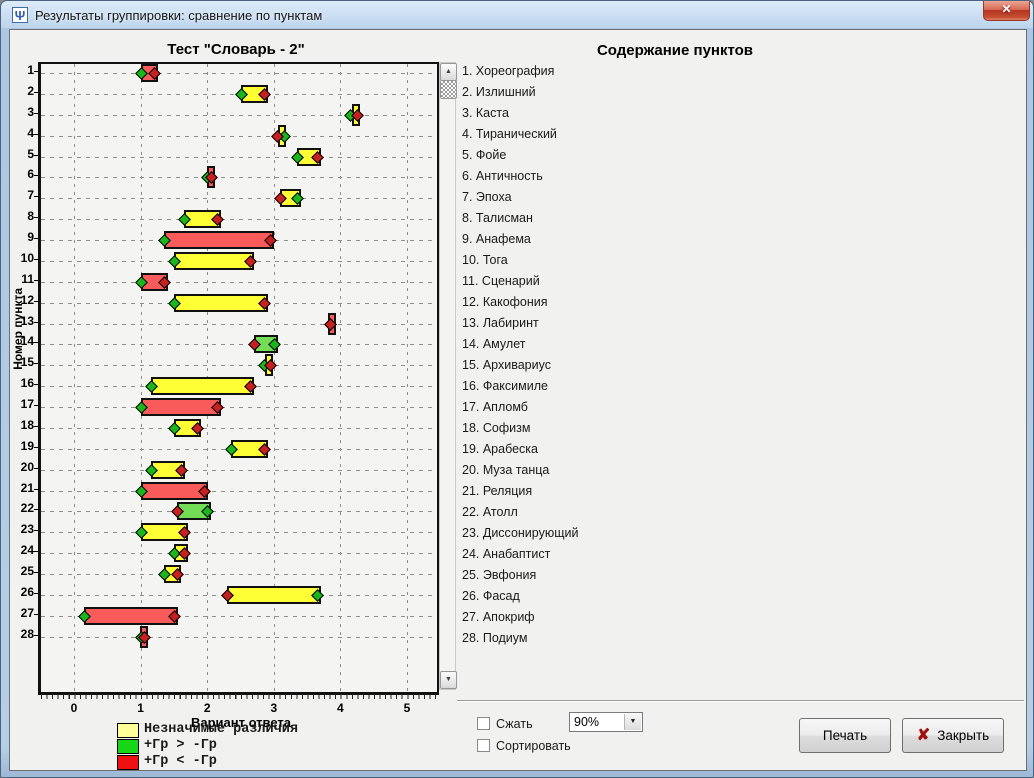 Image resolution: width=1034 pixels, height=778 pixels. What do you see at coordinates (30, 195) in the screenshot?
I see `y-tick-label: 7` at bounding box center [30, 195].